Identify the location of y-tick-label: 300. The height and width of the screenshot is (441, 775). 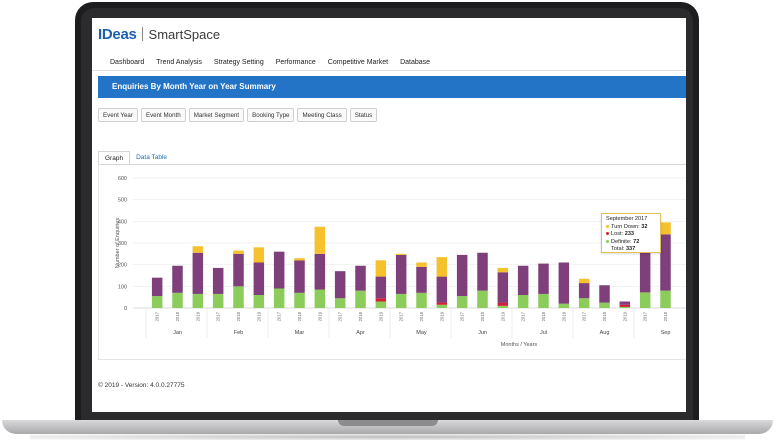
(122, 244).